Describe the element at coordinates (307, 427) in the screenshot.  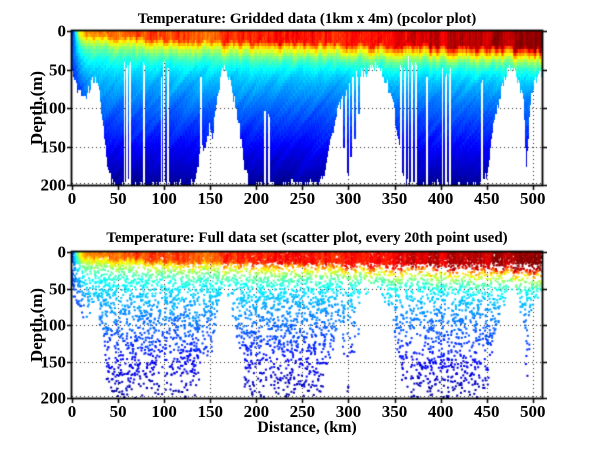
I see `x-axis-label: Distance, (km)` at that location.